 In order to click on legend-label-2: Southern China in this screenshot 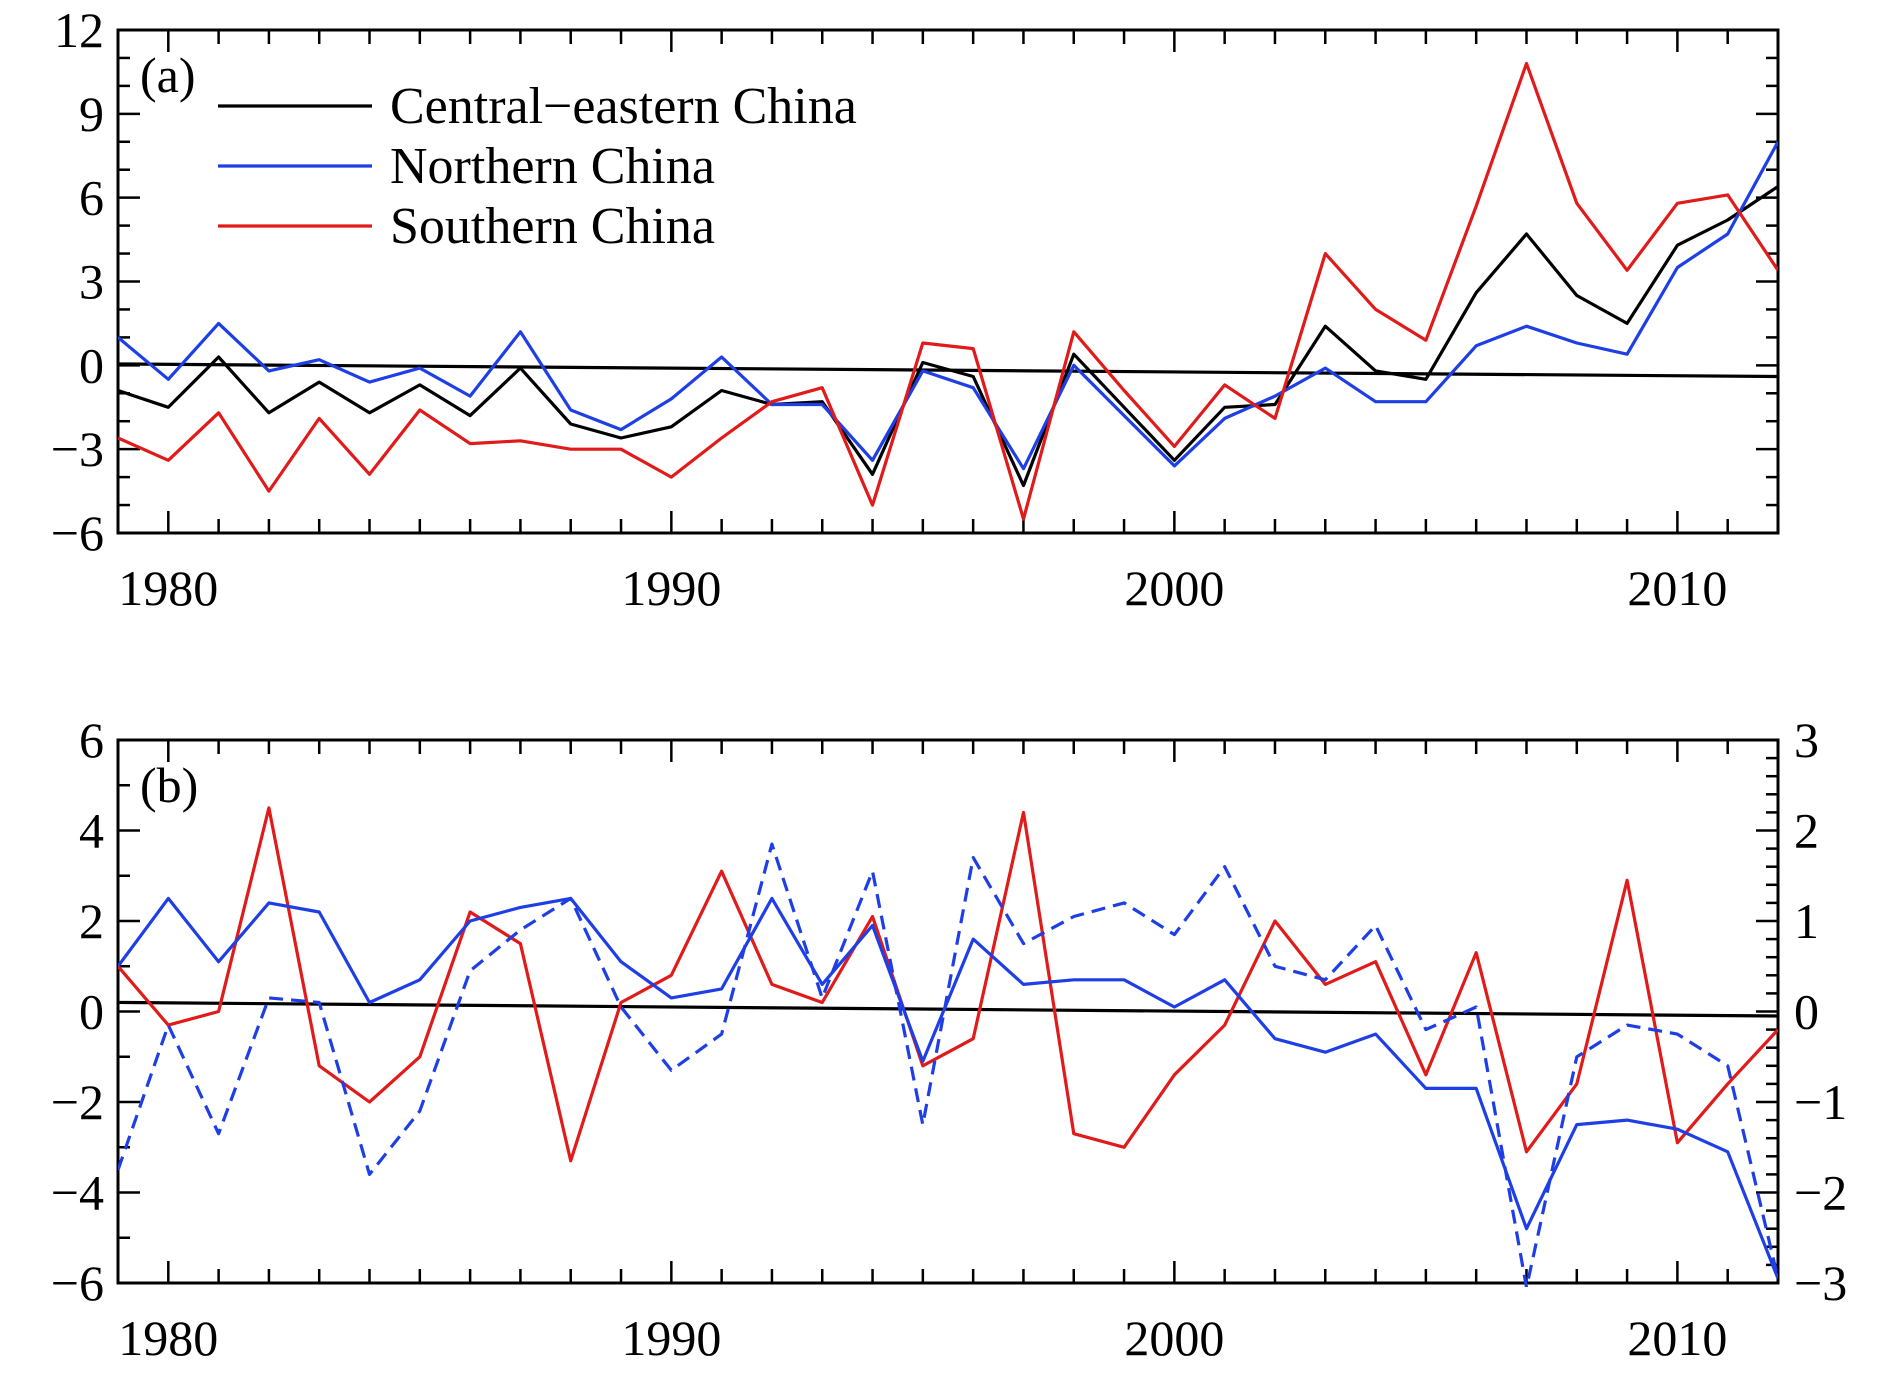, I will do `click(552, 226)`.